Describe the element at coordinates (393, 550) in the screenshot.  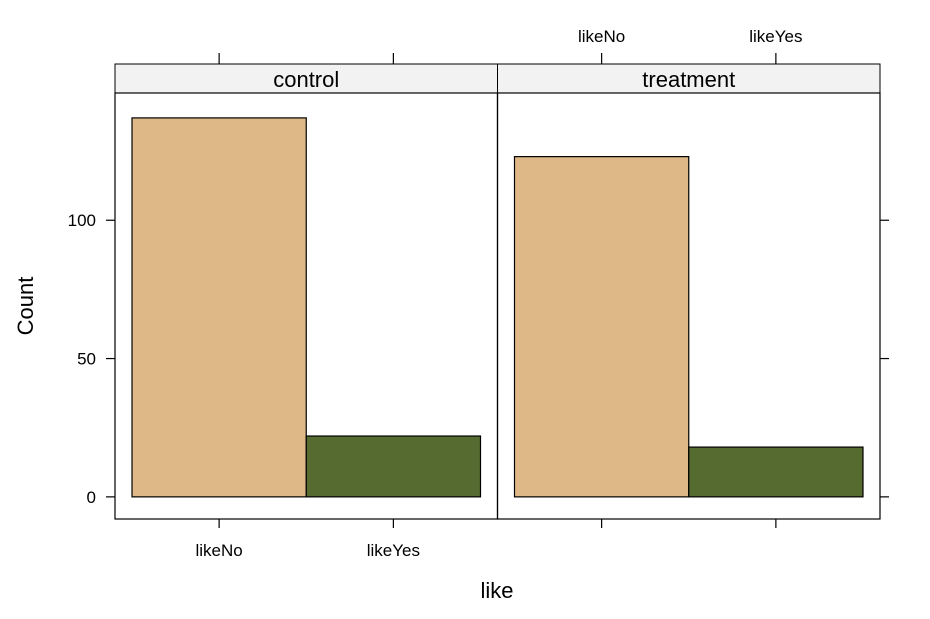
I see `x-tick-label-bottom-likeYes: likeYes` at that location.